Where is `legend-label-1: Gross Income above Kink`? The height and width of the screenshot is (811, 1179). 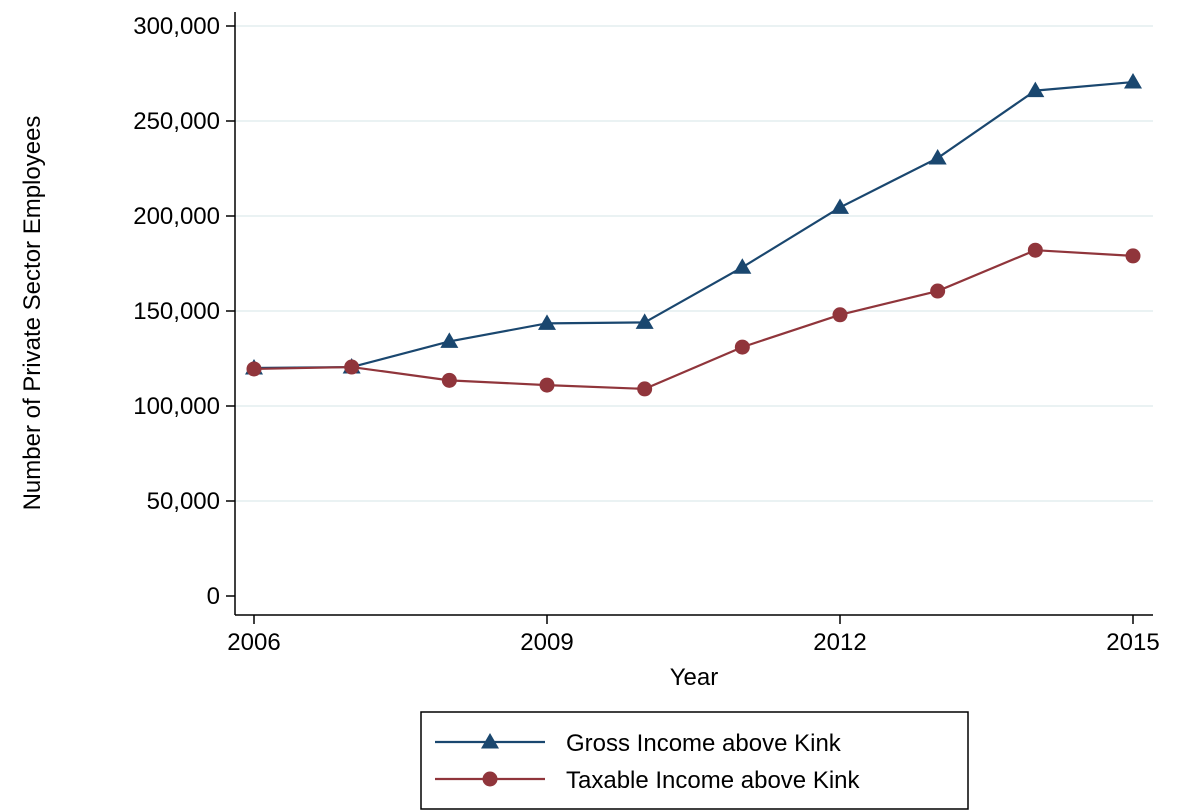 legend-label-1: Gross Income above Kink is located at coordinates (704, 743).